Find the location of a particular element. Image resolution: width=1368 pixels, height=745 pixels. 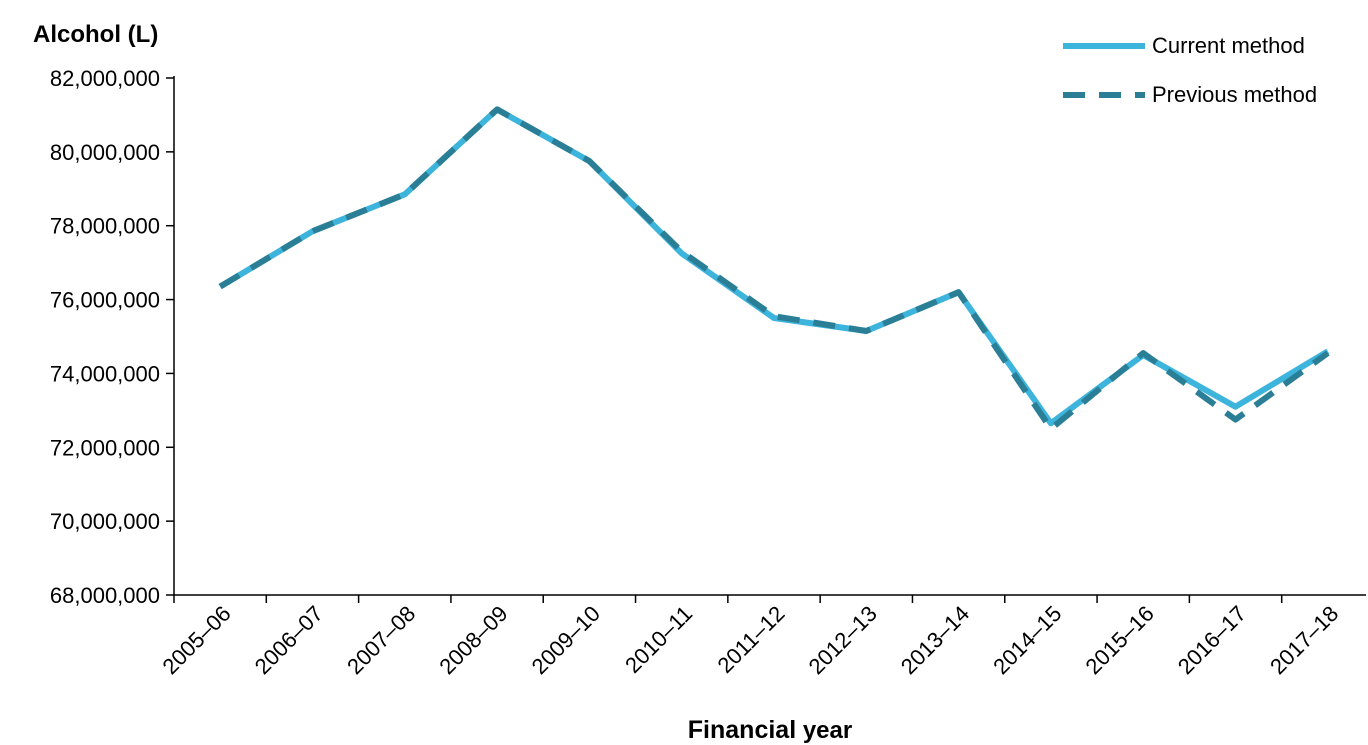

x-tick-label: 2007–08 is located at coordinates (381, 640).